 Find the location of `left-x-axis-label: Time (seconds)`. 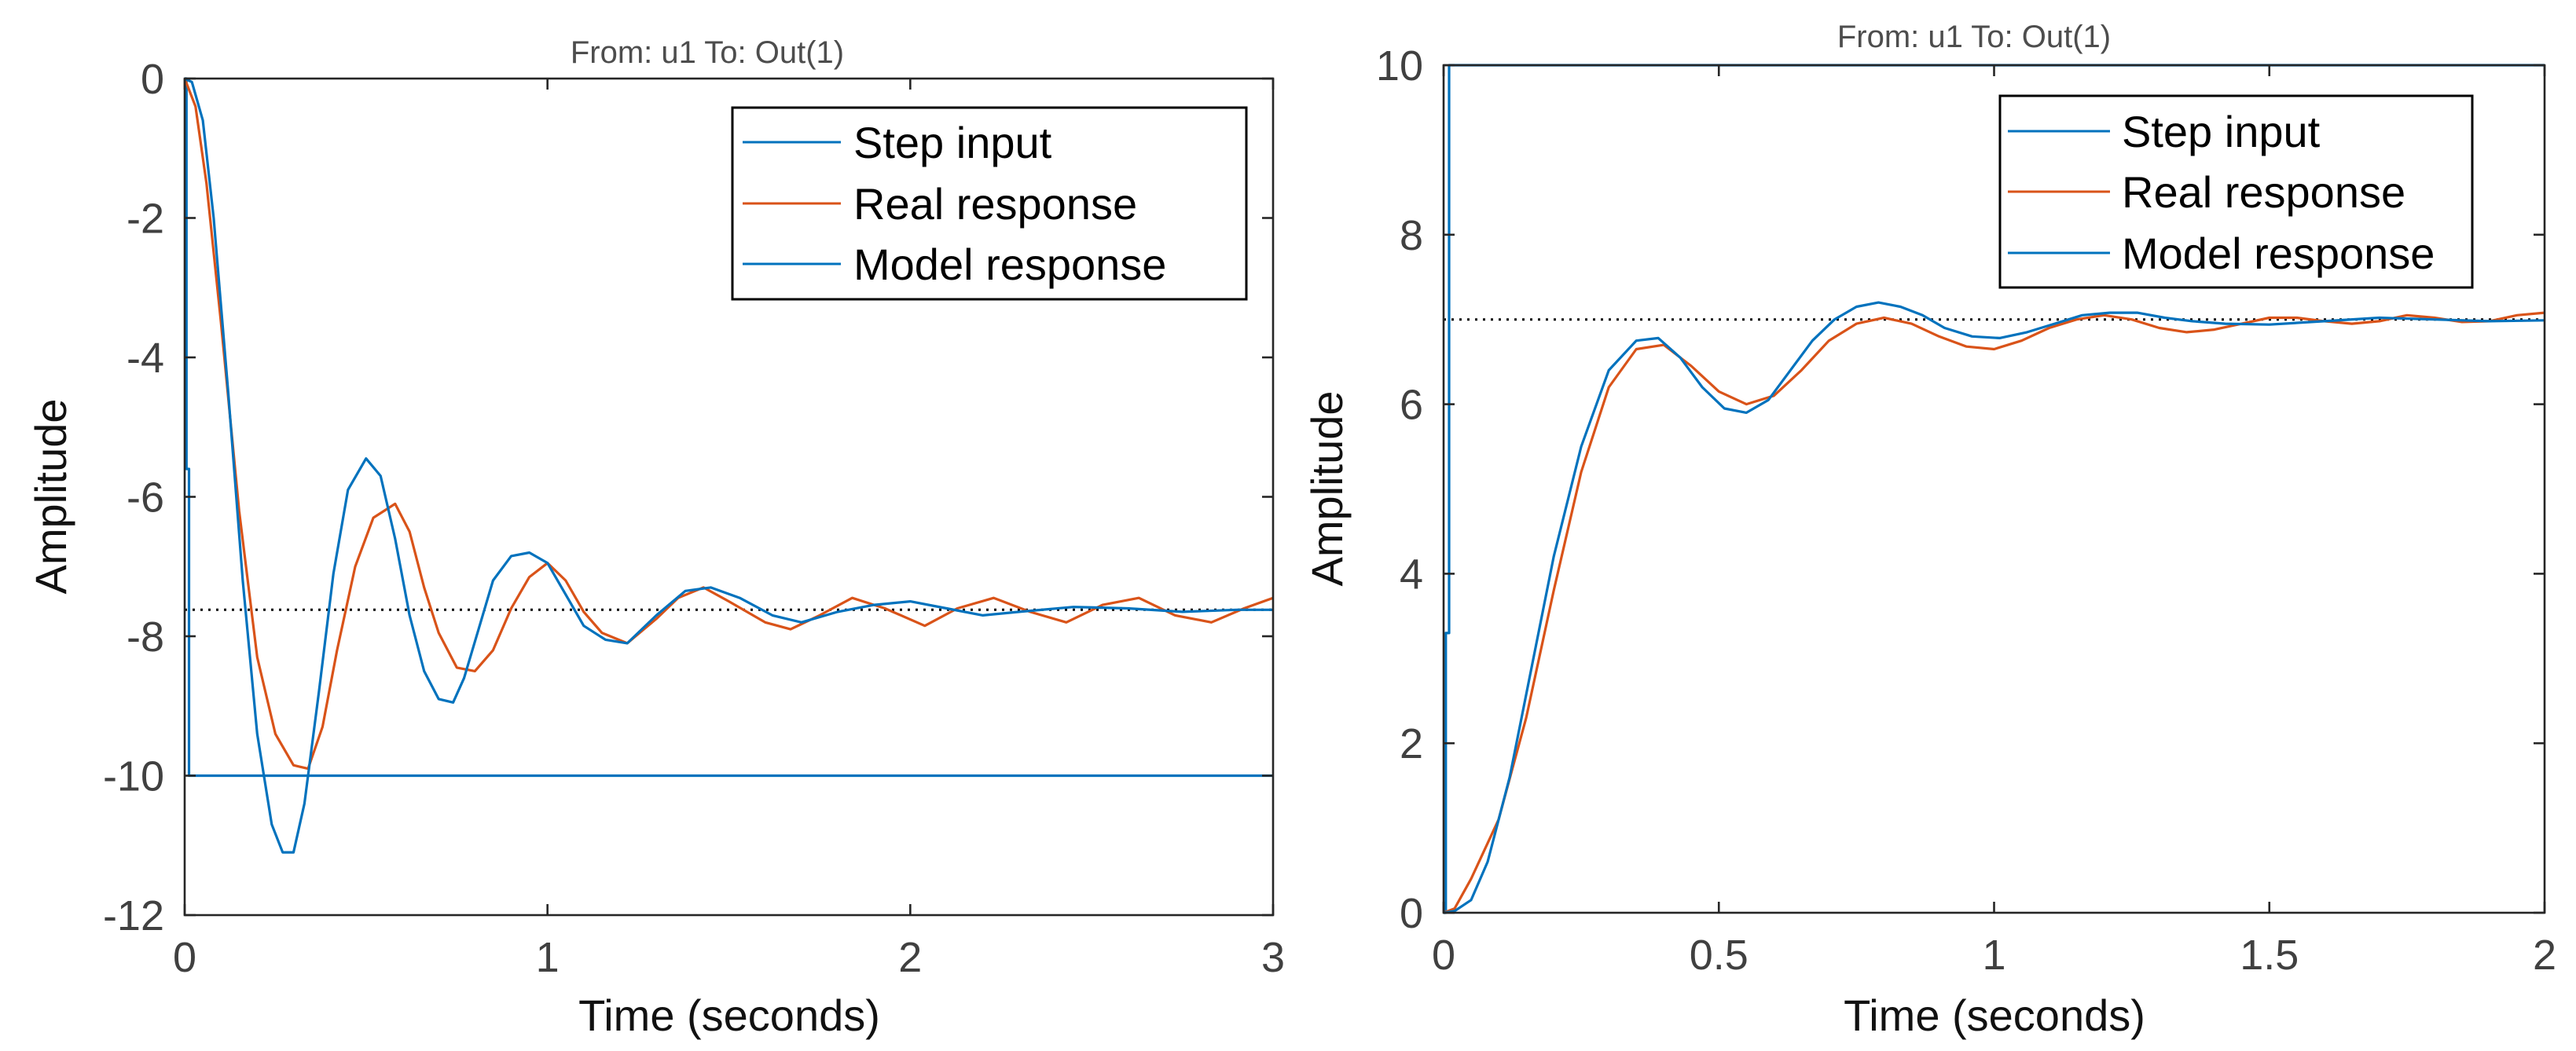

left-x-axis-label: Time (seconds) is located at coordinates (729, 1016).